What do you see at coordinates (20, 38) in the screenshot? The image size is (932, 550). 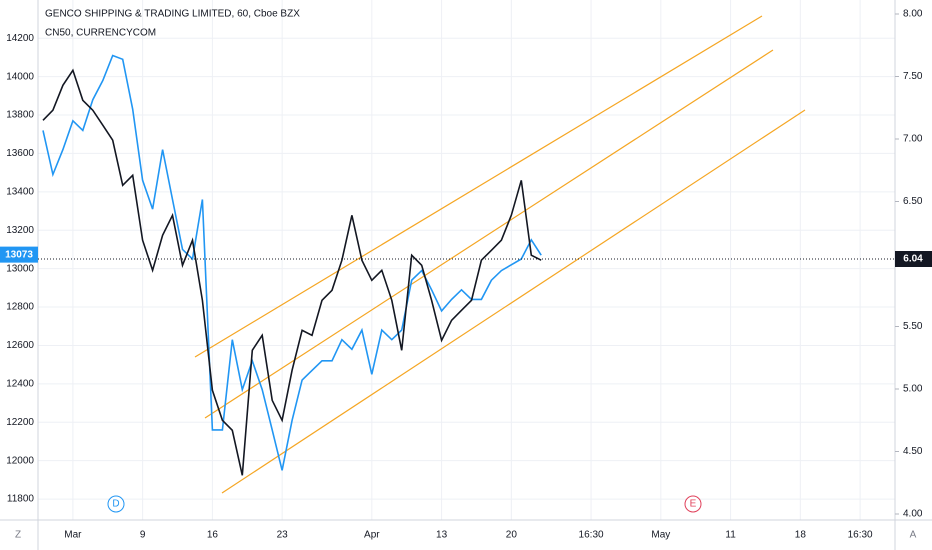 I see `y-tick-label: 14200` at bounding box center [20, 38].